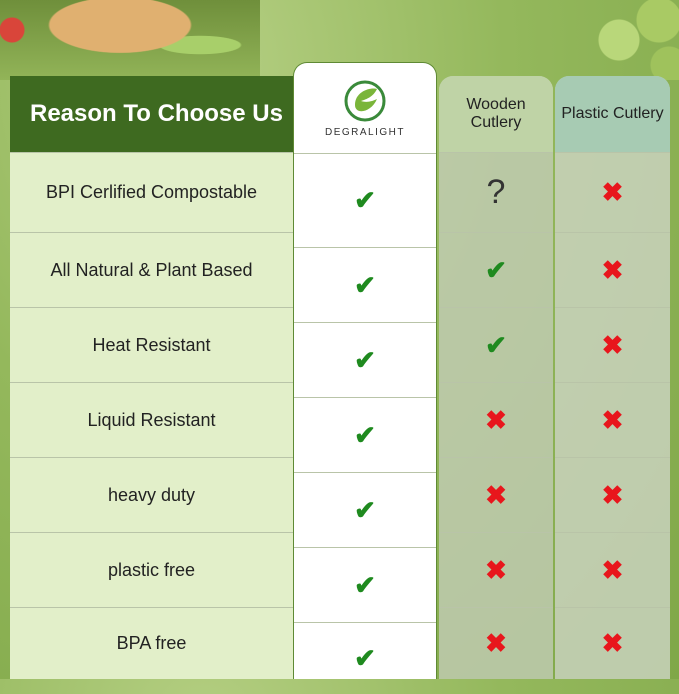 Image resolution: width=679 pixels, height=694 pixels. I want to click on wooden-column: Wooden Cutlery ? ✔ ✔ ✖ ✖ ✖ ✖, so click(496, 377).